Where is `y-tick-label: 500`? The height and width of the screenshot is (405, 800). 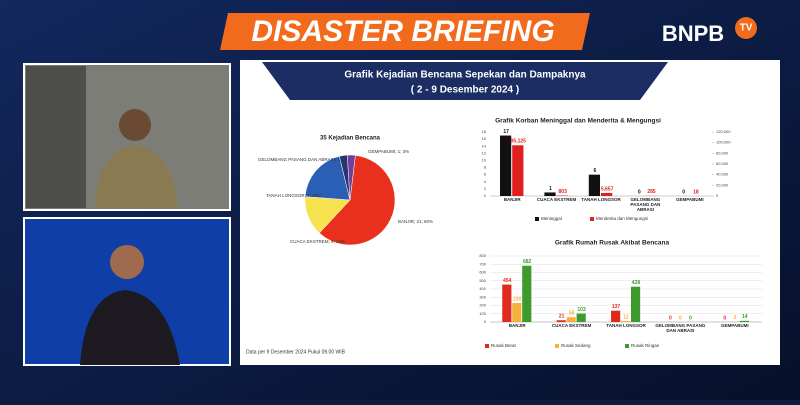 y-tick-label: 500 is located at coordinates (482, 280).